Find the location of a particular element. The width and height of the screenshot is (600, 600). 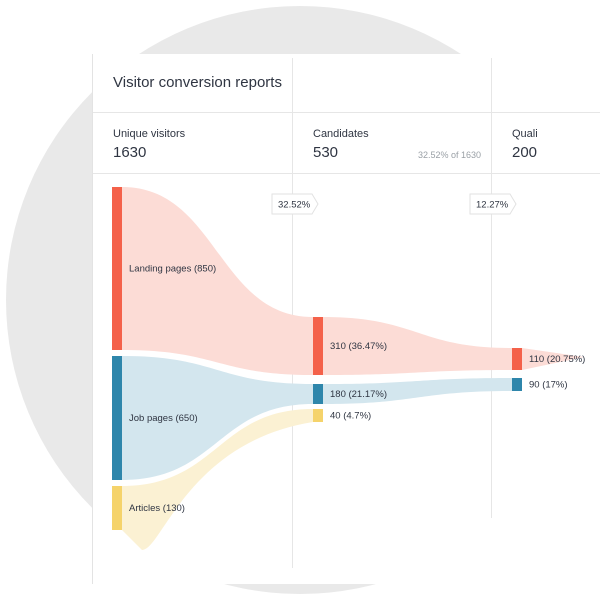

conversion-badge: 12.27% is located at coordinates (493, 204).